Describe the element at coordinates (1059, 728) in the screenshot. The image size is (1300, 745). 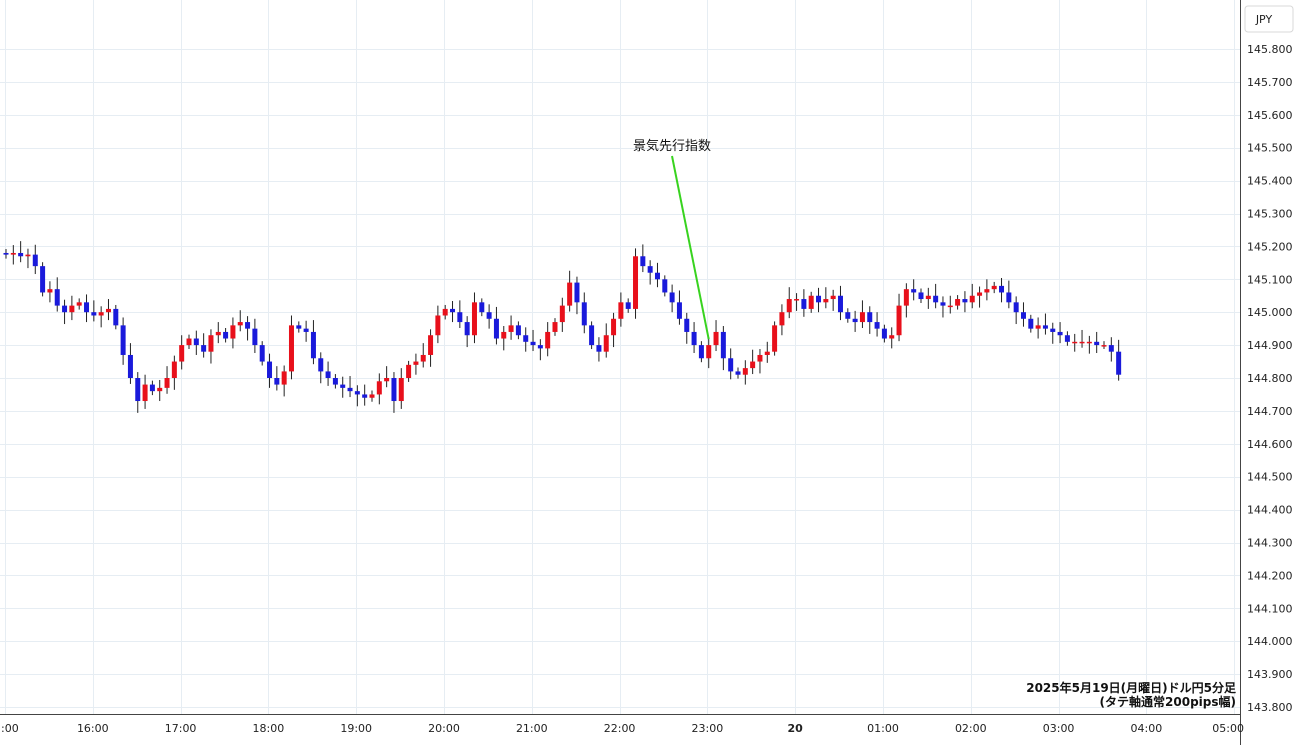
I see `x-tick-label: 03:00` at that location.